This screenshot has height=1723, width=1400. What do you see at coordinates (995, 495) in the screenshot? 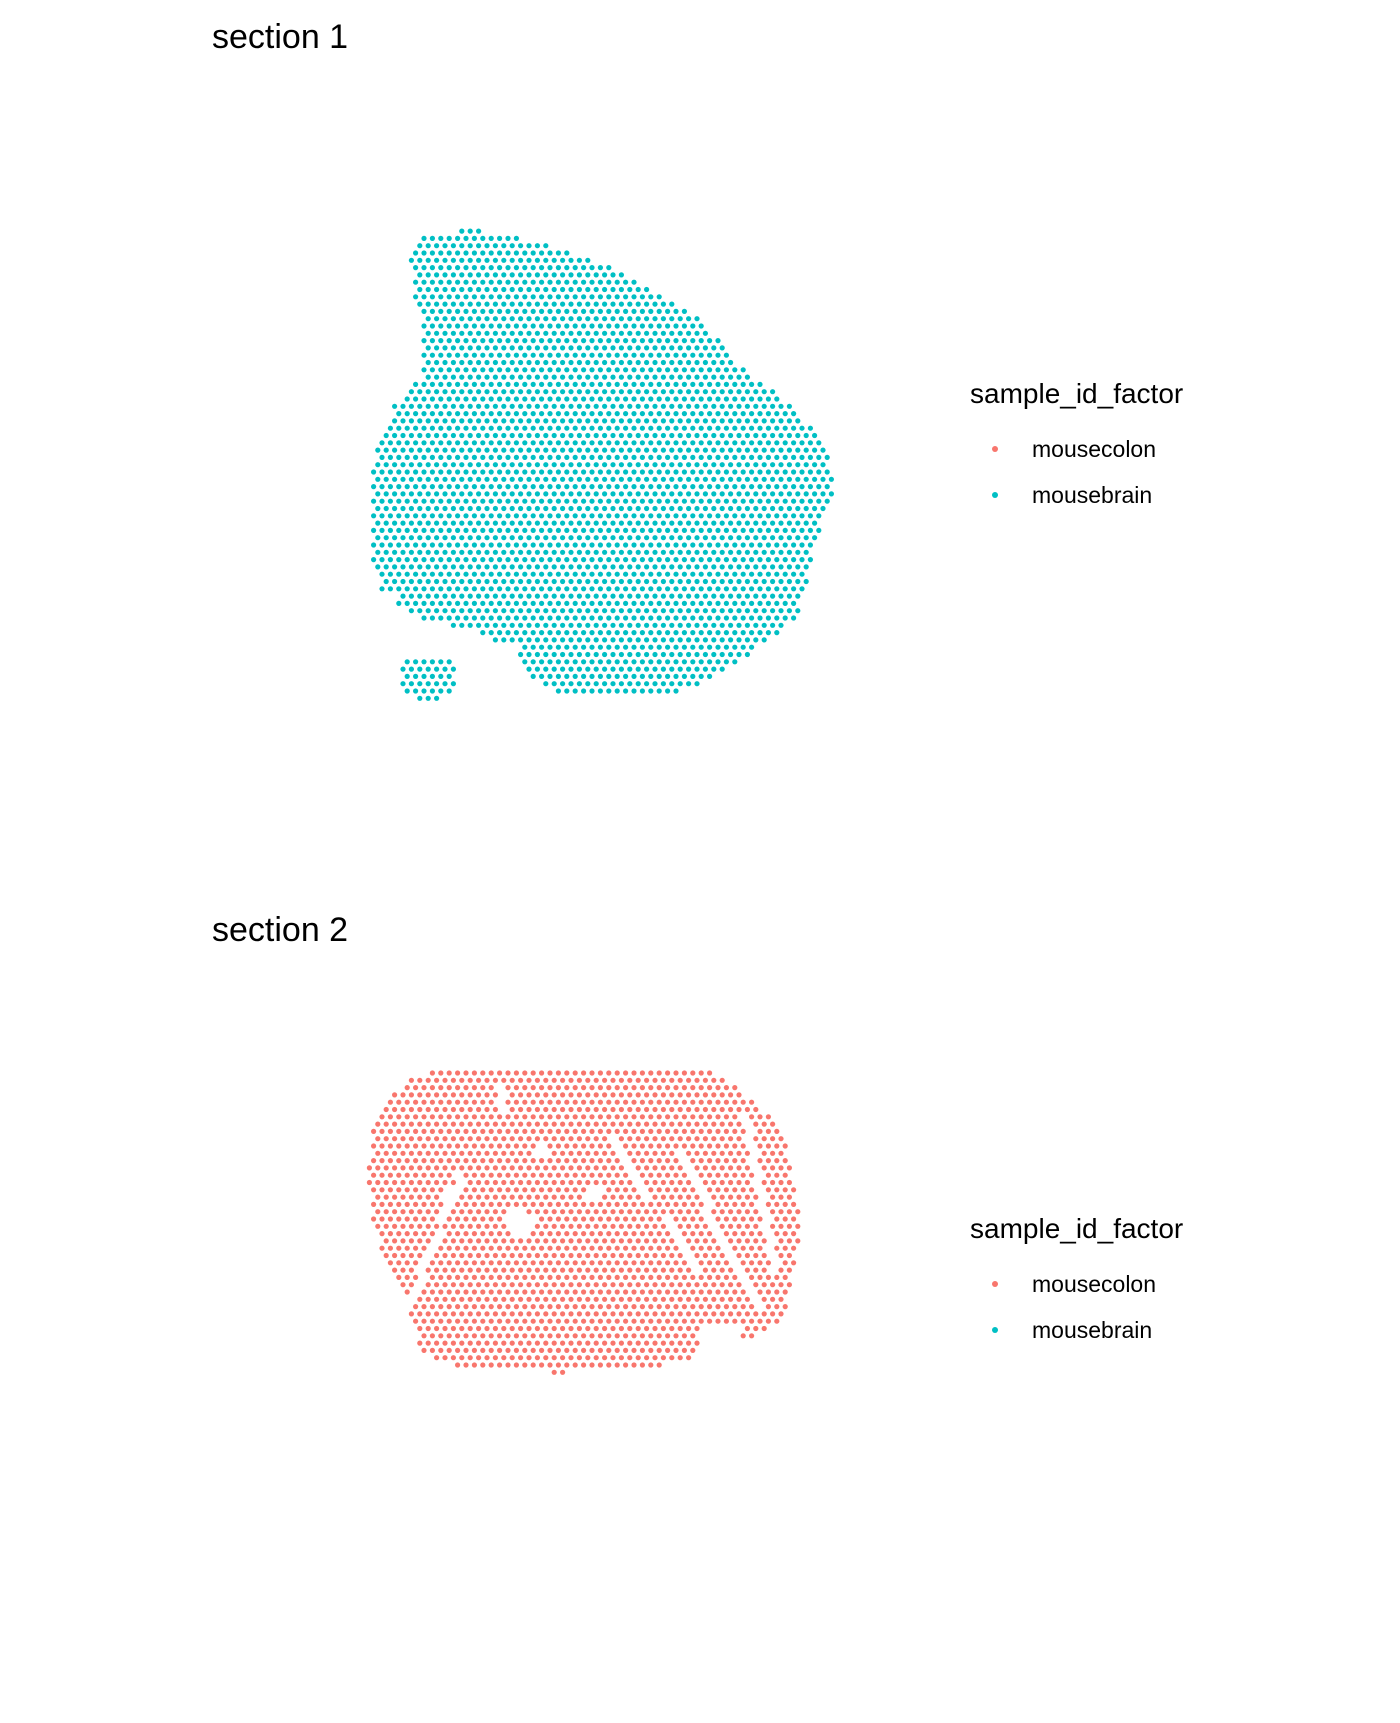
I see `legend-key-mousebrain` at bounding box center [995, 495].